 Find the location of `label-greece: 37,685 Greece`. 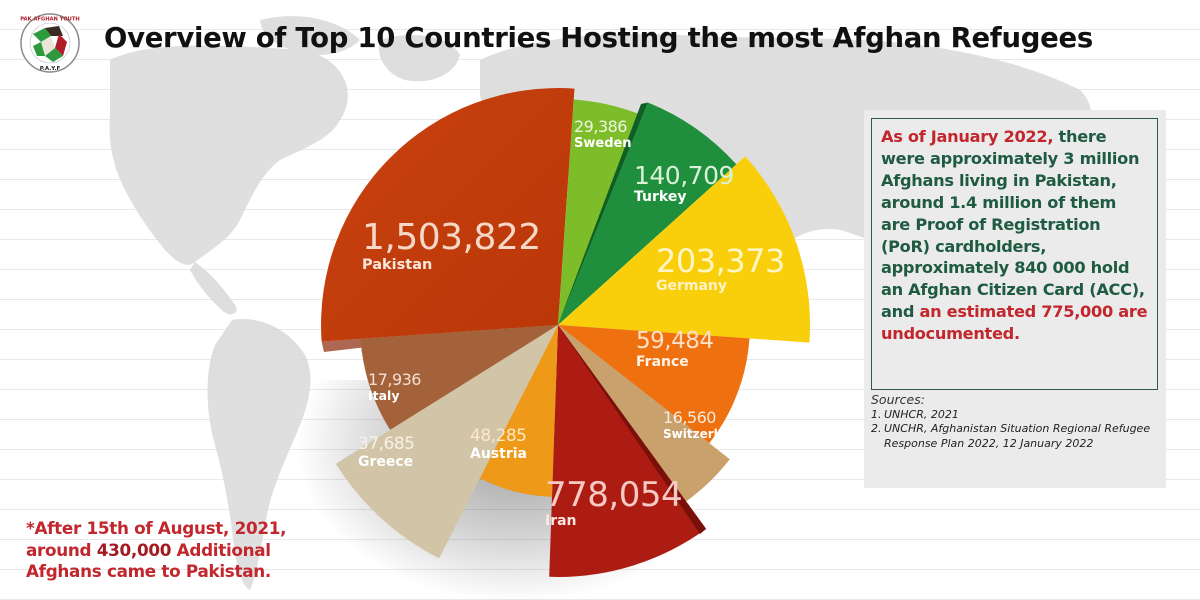

label-greece: 37,685 Greece is located at coordinates (386, 452).